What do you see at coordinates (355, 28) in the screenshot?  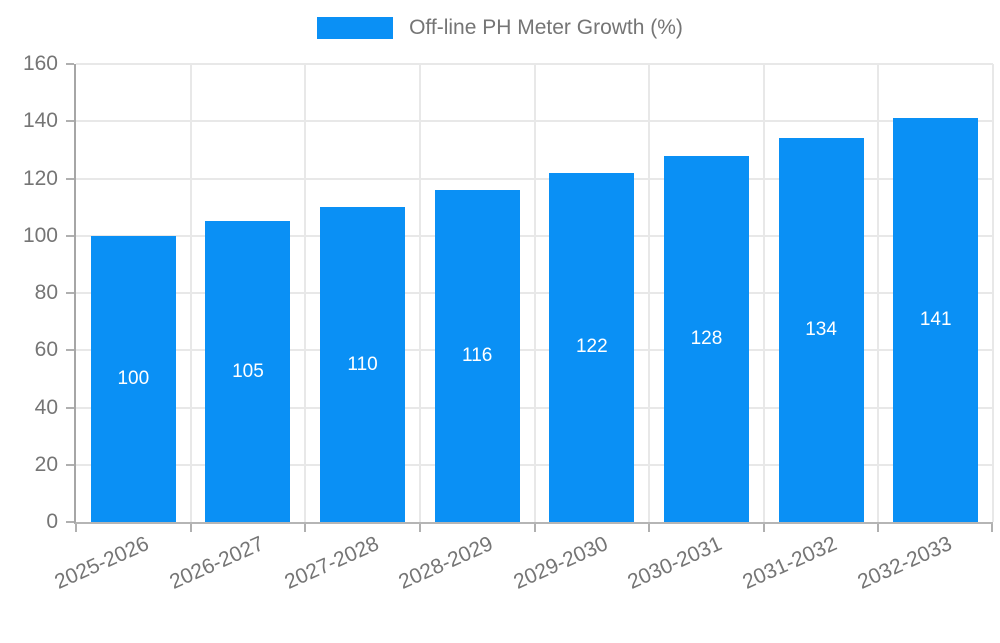 I see `legend-swatch` at bounding box center [355, 28].